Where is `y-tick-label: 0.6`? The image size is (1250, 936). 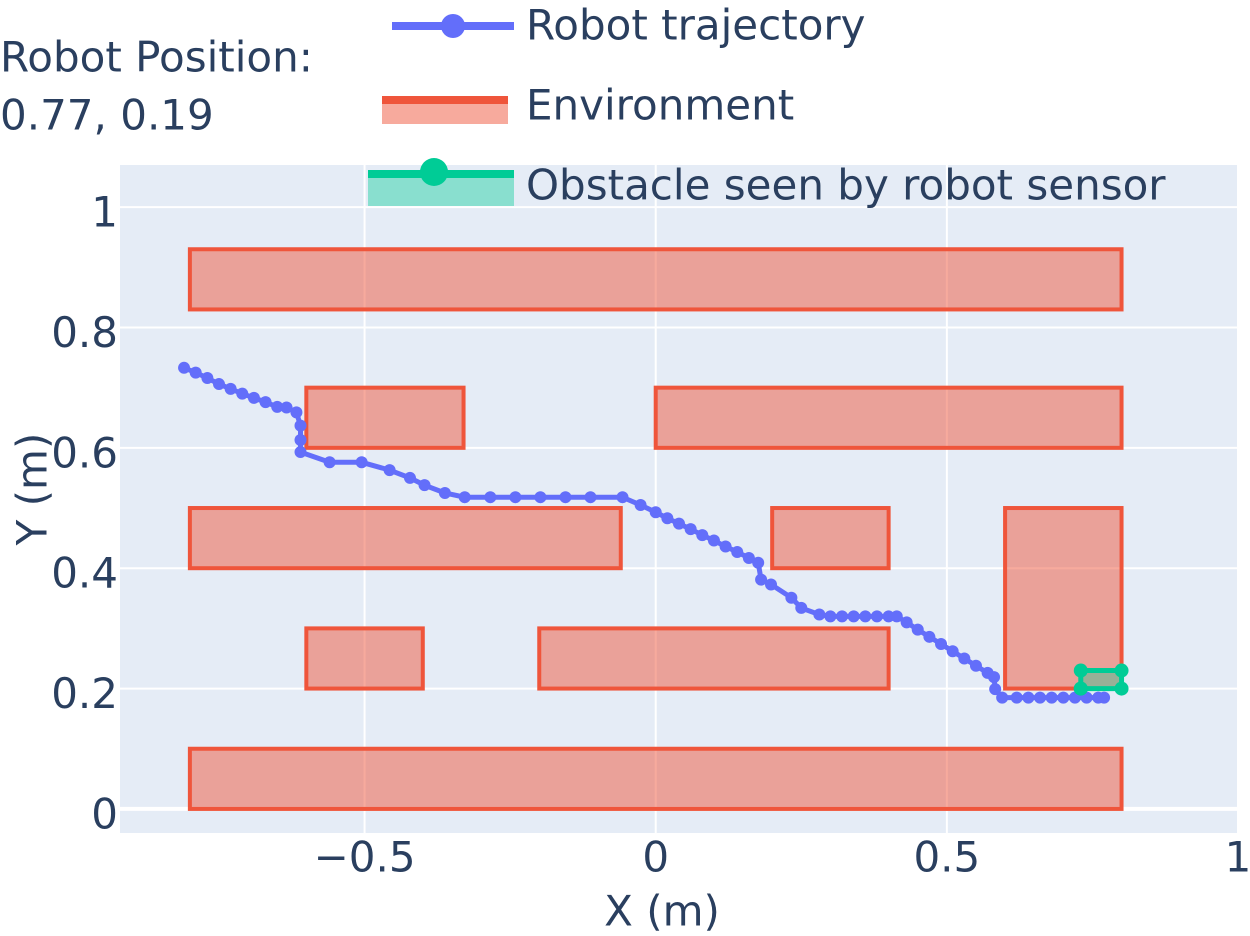 y-tick-label: 0.6 is located at coordinates (84, 452).